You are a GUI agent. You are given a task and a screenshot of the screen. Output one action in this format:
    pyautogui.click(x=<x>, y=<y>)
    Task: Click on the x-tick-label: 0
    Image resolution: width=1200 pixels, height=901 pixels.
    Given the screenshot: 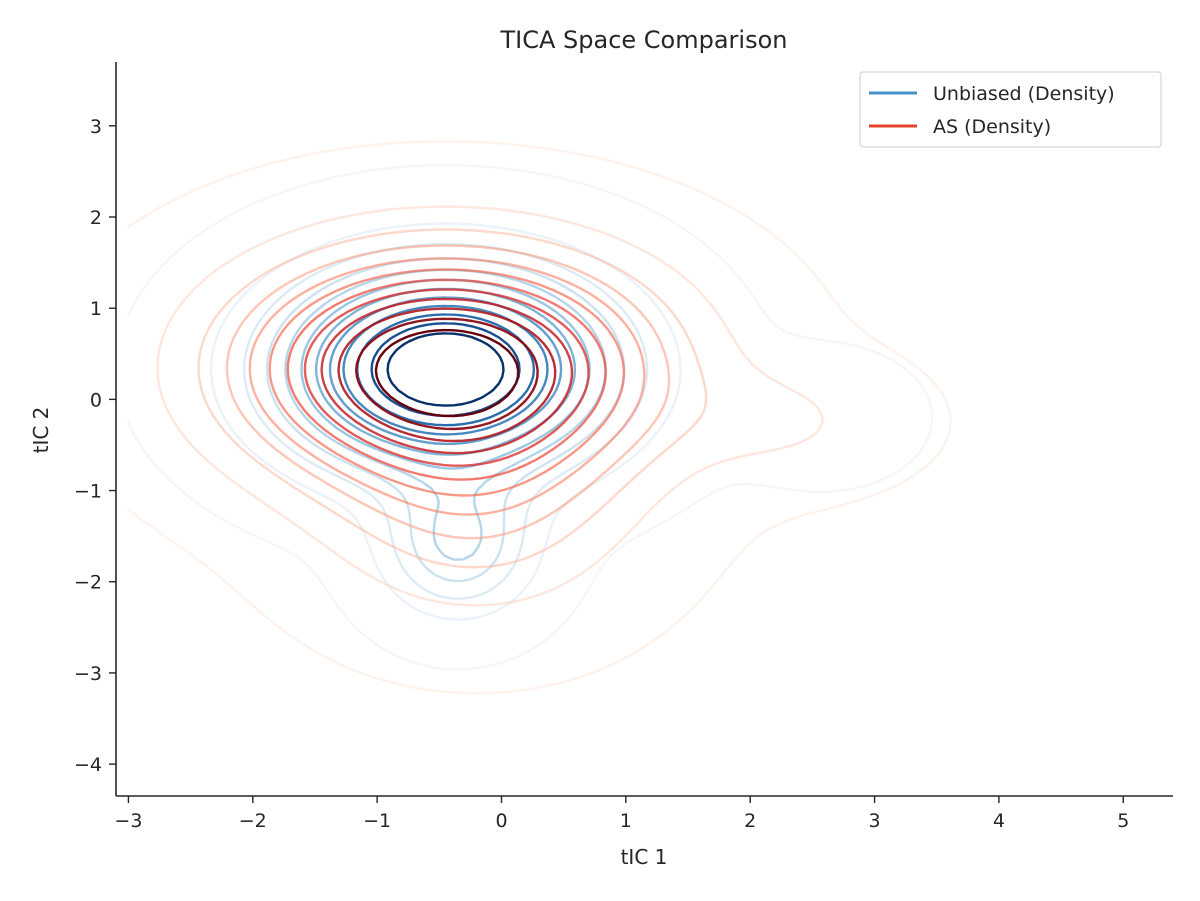 What is the action you would take?
    pyautogui.click(x=501, y=821)
    